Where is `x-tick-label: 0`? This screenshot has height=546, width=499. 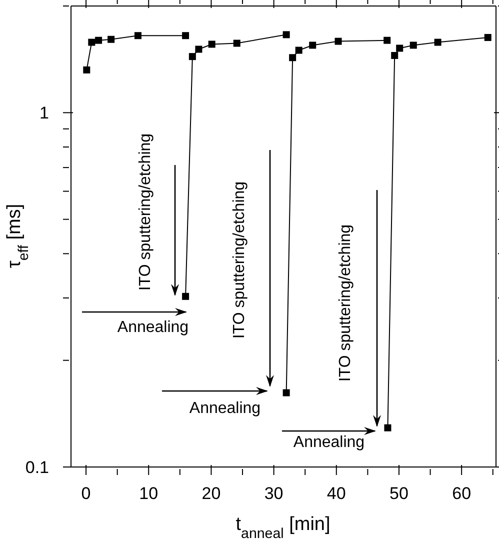
x-tick-label: 0 is located at coordinates (86, 493).